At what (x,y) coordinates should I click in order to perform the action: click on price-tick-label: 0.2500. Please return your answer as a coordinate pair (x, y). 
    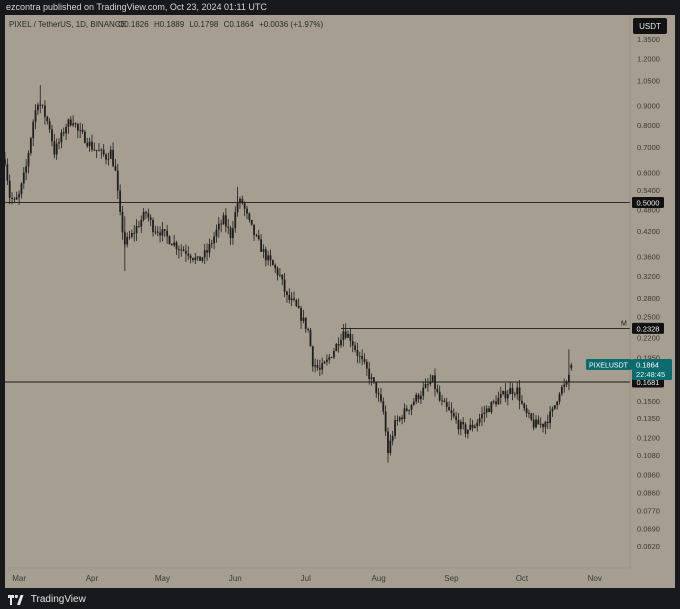
    Looking at the image, I should click on (648, 317).